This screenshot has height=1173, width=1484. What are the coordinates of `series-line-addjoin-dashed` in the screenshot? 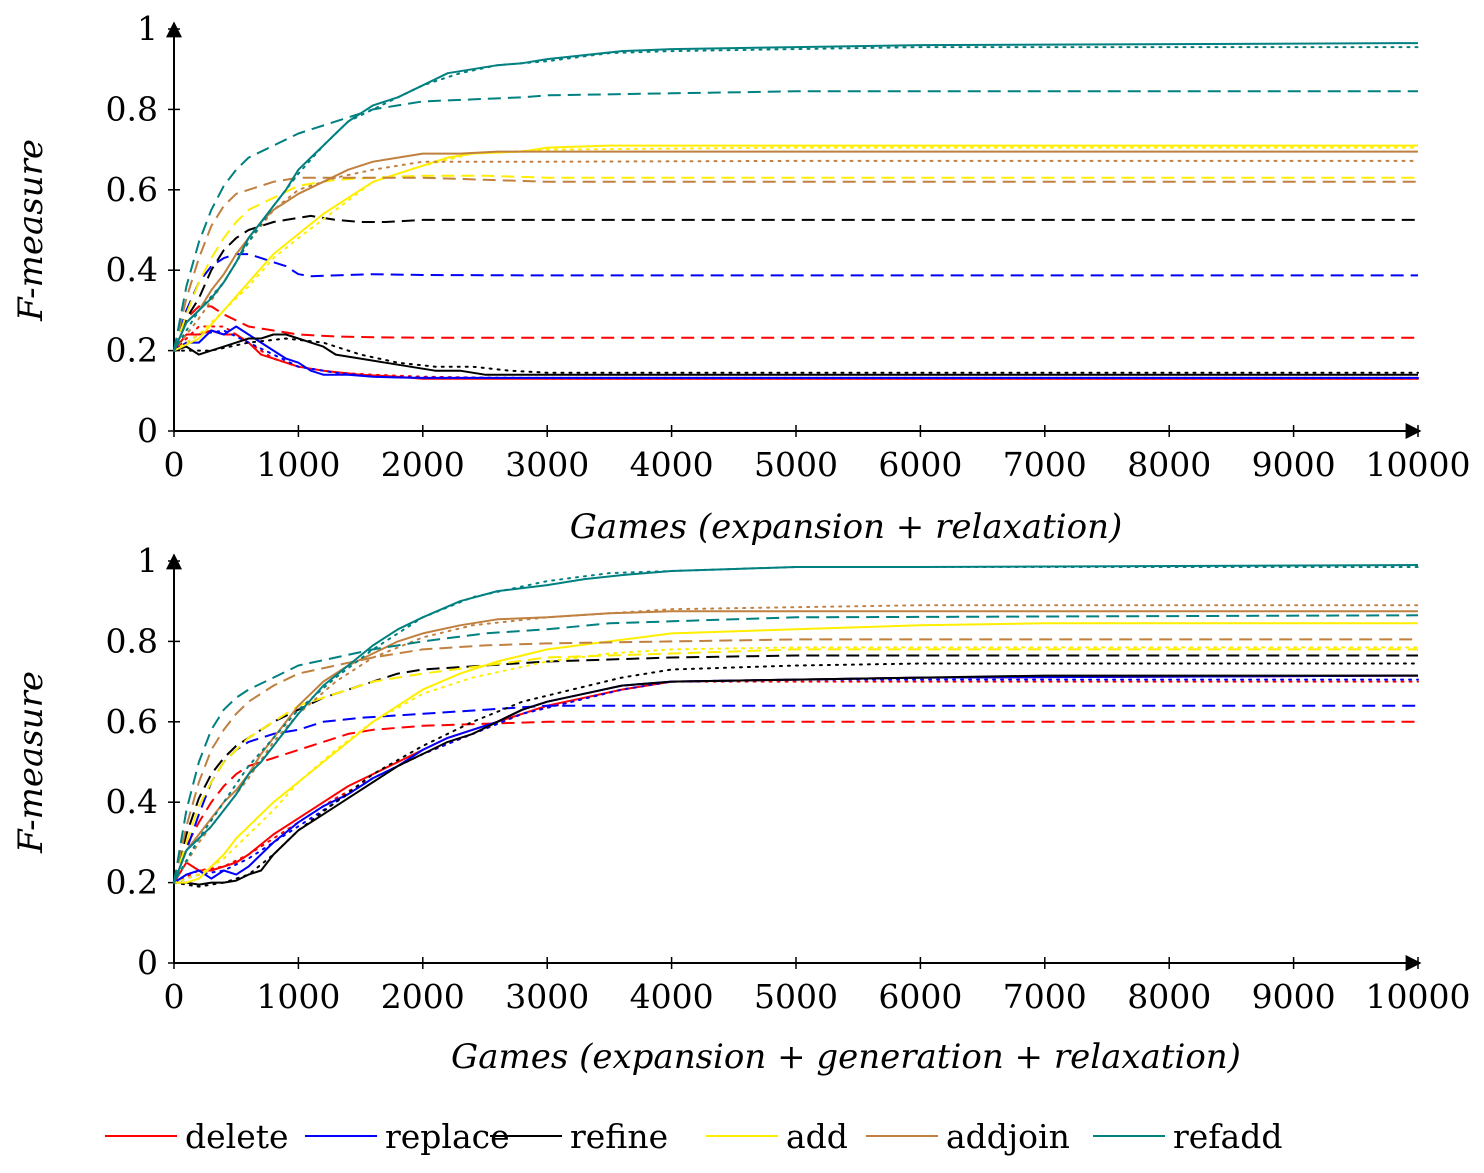 It's located at (795, 263).